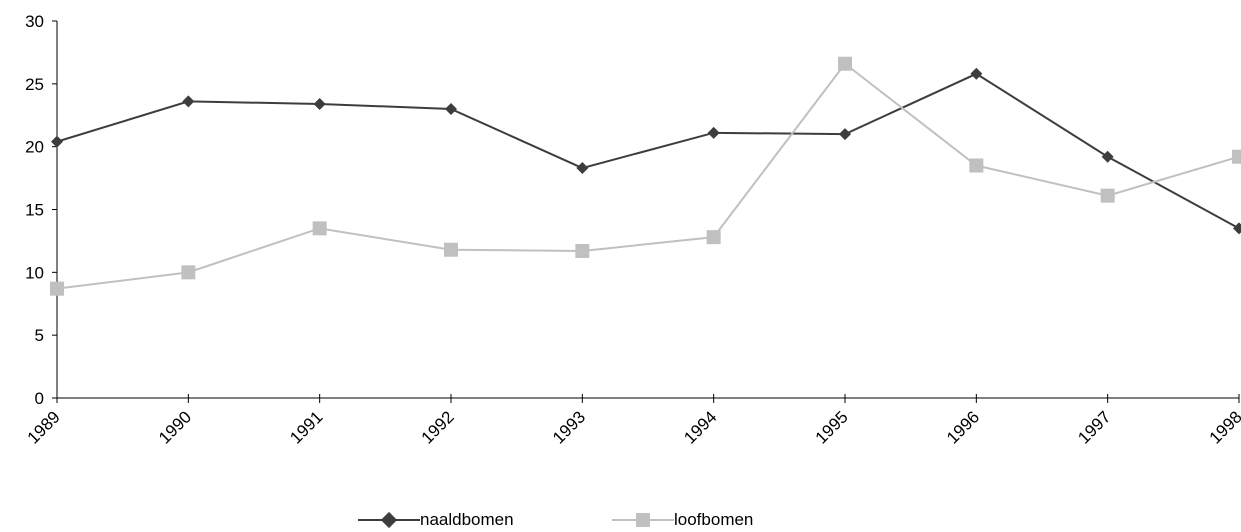 This screenshot has height=532, width=1241. Describe the element at coordinates (175, 427) in the screenshot. I see `x-tick-label: 1990` at that location.